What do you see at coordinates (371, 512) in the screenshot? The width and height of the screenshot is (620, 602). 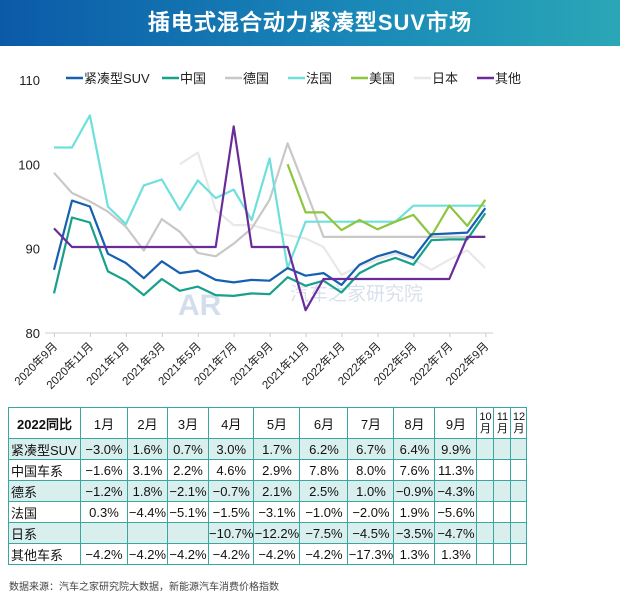 I see `table-cell: −2.0%` at bounding box center [371, 512].